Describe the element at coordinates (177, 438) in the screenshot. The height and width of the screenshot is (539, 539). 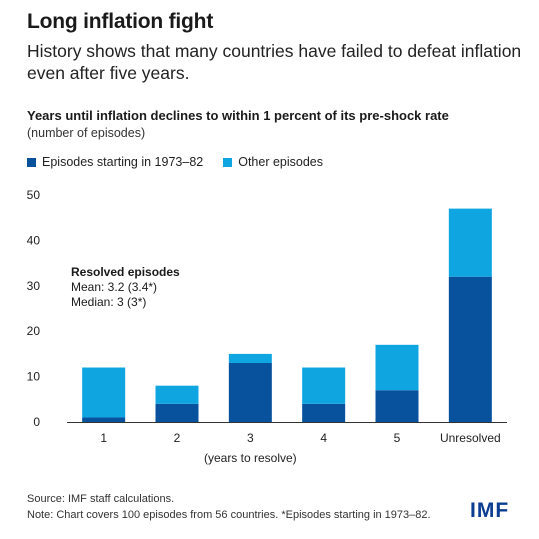
I see `x-tick-label: 2` at that location.